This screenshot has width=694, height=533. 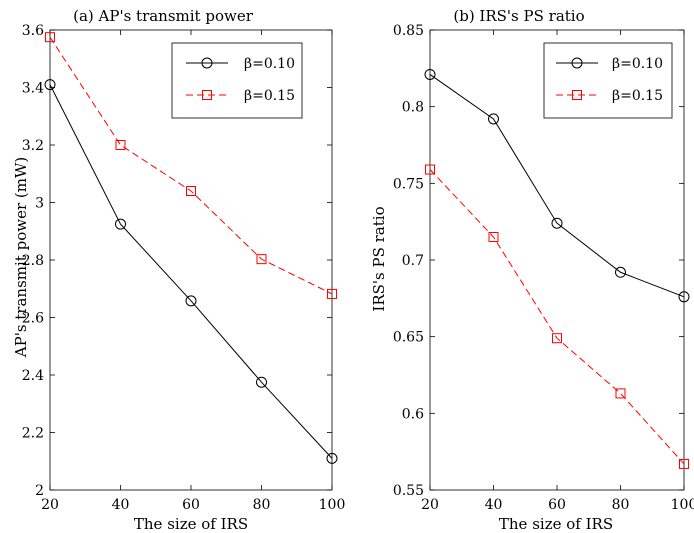 I want to click on y-axis-label-b: IRS's PS ratio, so click(x=379, y=258).